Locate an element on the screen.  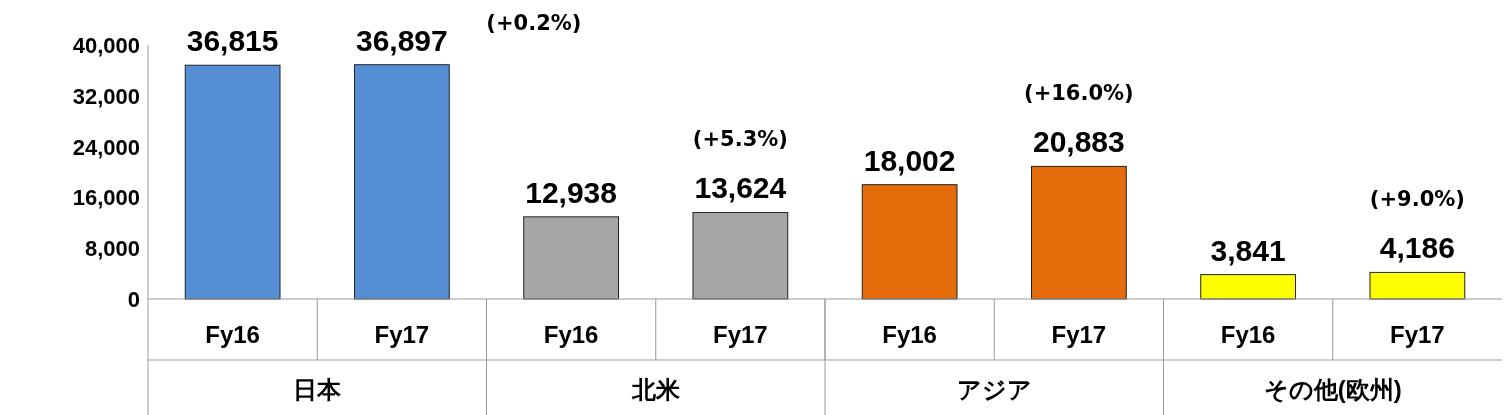
text: (+0.2%) is located at coordinates (534, 23).